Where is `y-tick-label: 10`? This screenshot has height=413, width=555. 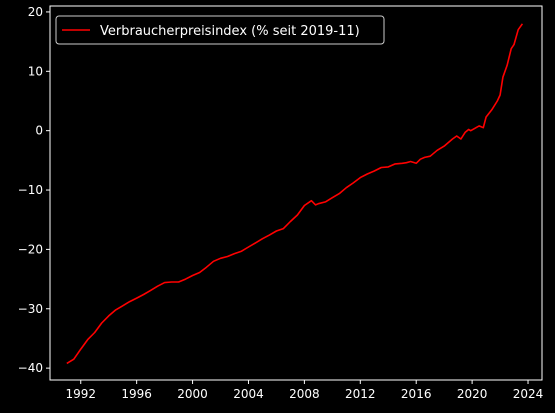
y-tick-label: 10 is located at coordinates (35, 71).